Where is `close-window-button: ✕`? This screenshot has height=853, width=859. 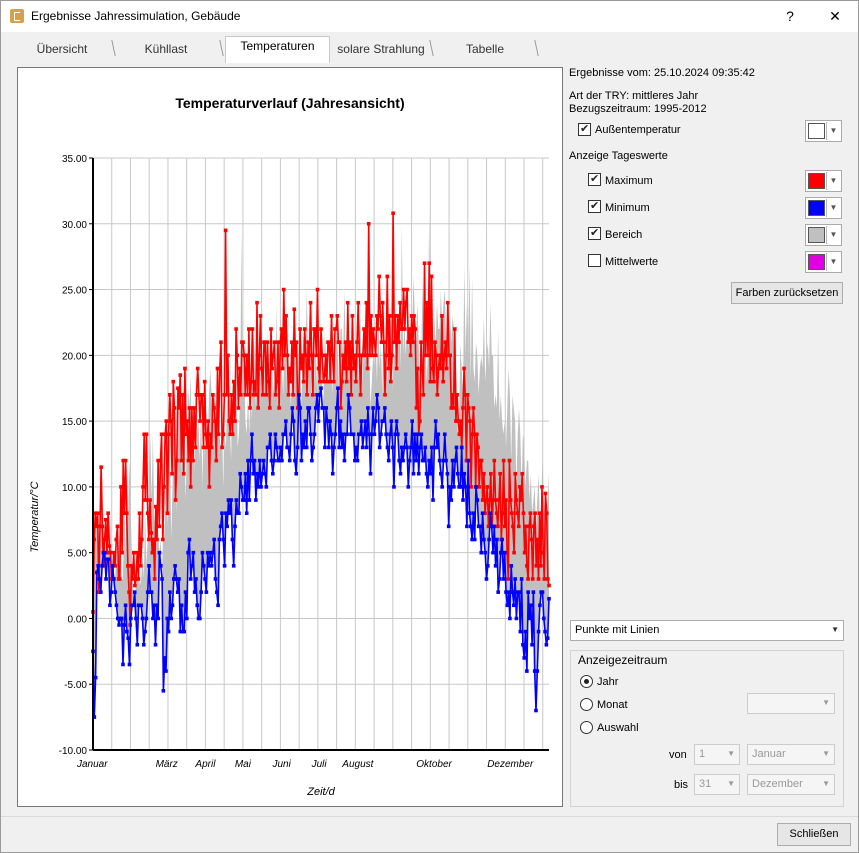 close-window-button: ✕ is located at coordinates (835, 16).